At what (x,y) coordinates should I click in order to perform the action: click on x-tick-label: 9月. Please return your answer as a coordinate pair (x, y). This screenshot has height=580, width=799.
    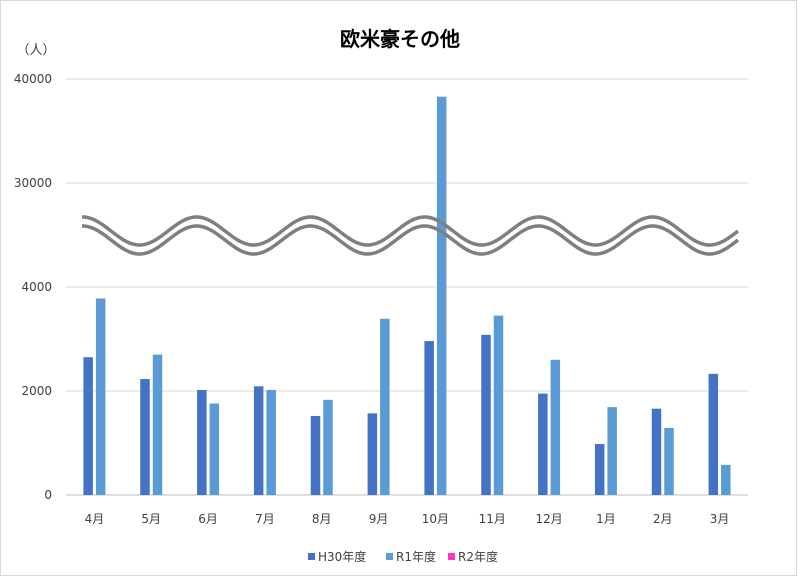
    Looking at the image, I should click on (379, 519).